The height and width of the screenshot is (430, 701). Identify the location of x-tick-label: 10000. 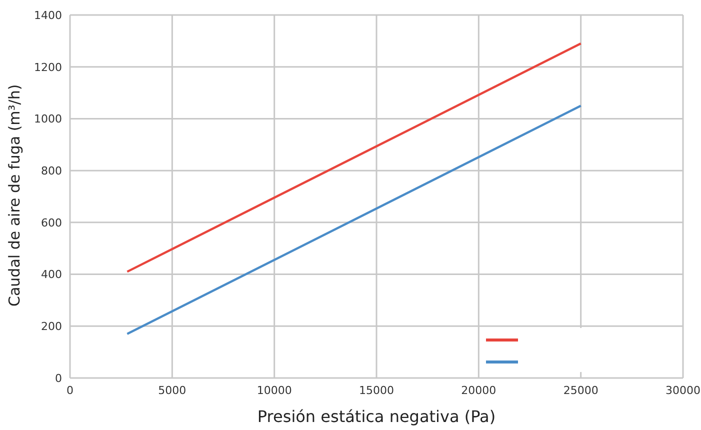
(274, 390).